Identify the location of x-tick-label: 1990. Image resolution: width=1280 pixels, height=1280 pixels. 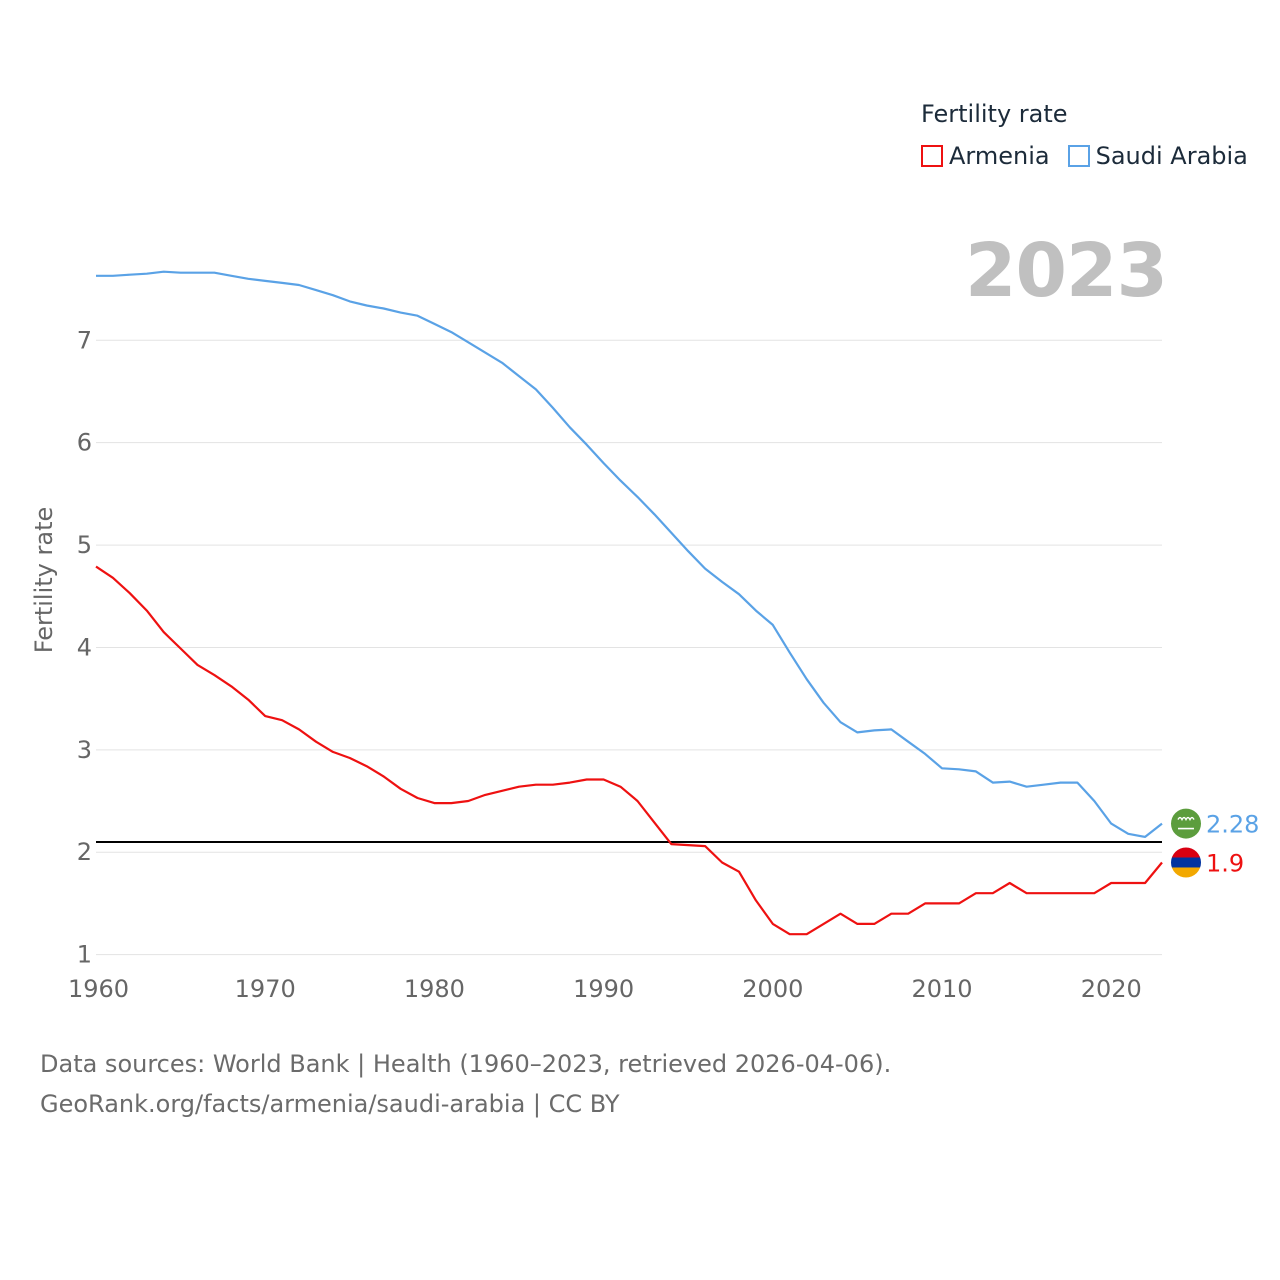
(603, 989).